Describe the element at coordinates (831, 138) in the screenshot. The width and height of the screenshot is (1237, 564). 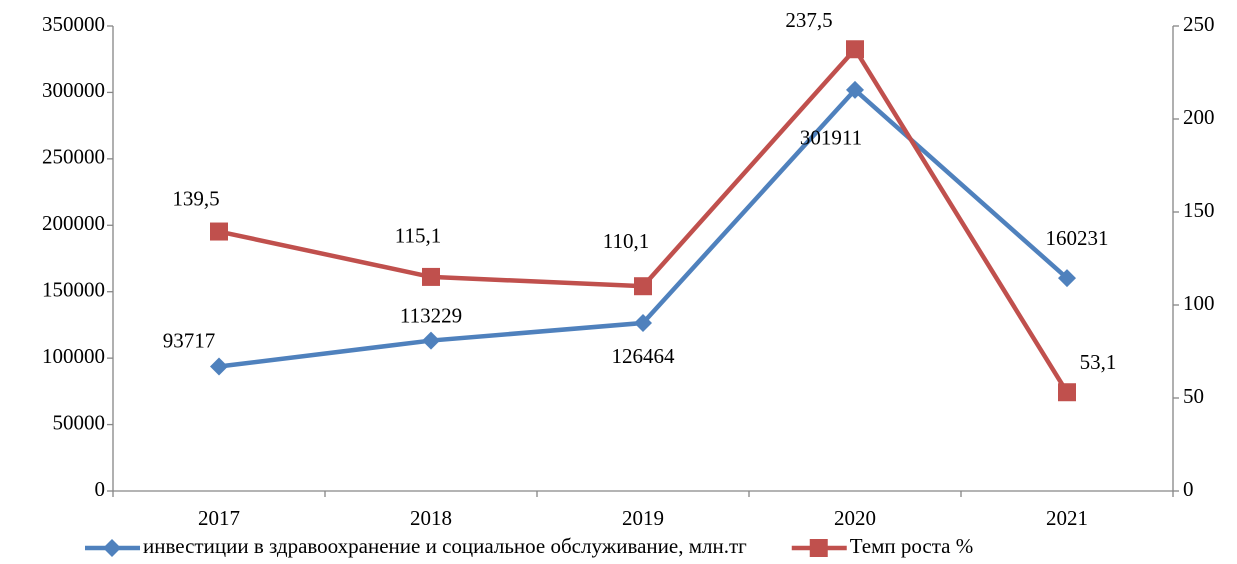
I see `data-label: 301911` at that location.